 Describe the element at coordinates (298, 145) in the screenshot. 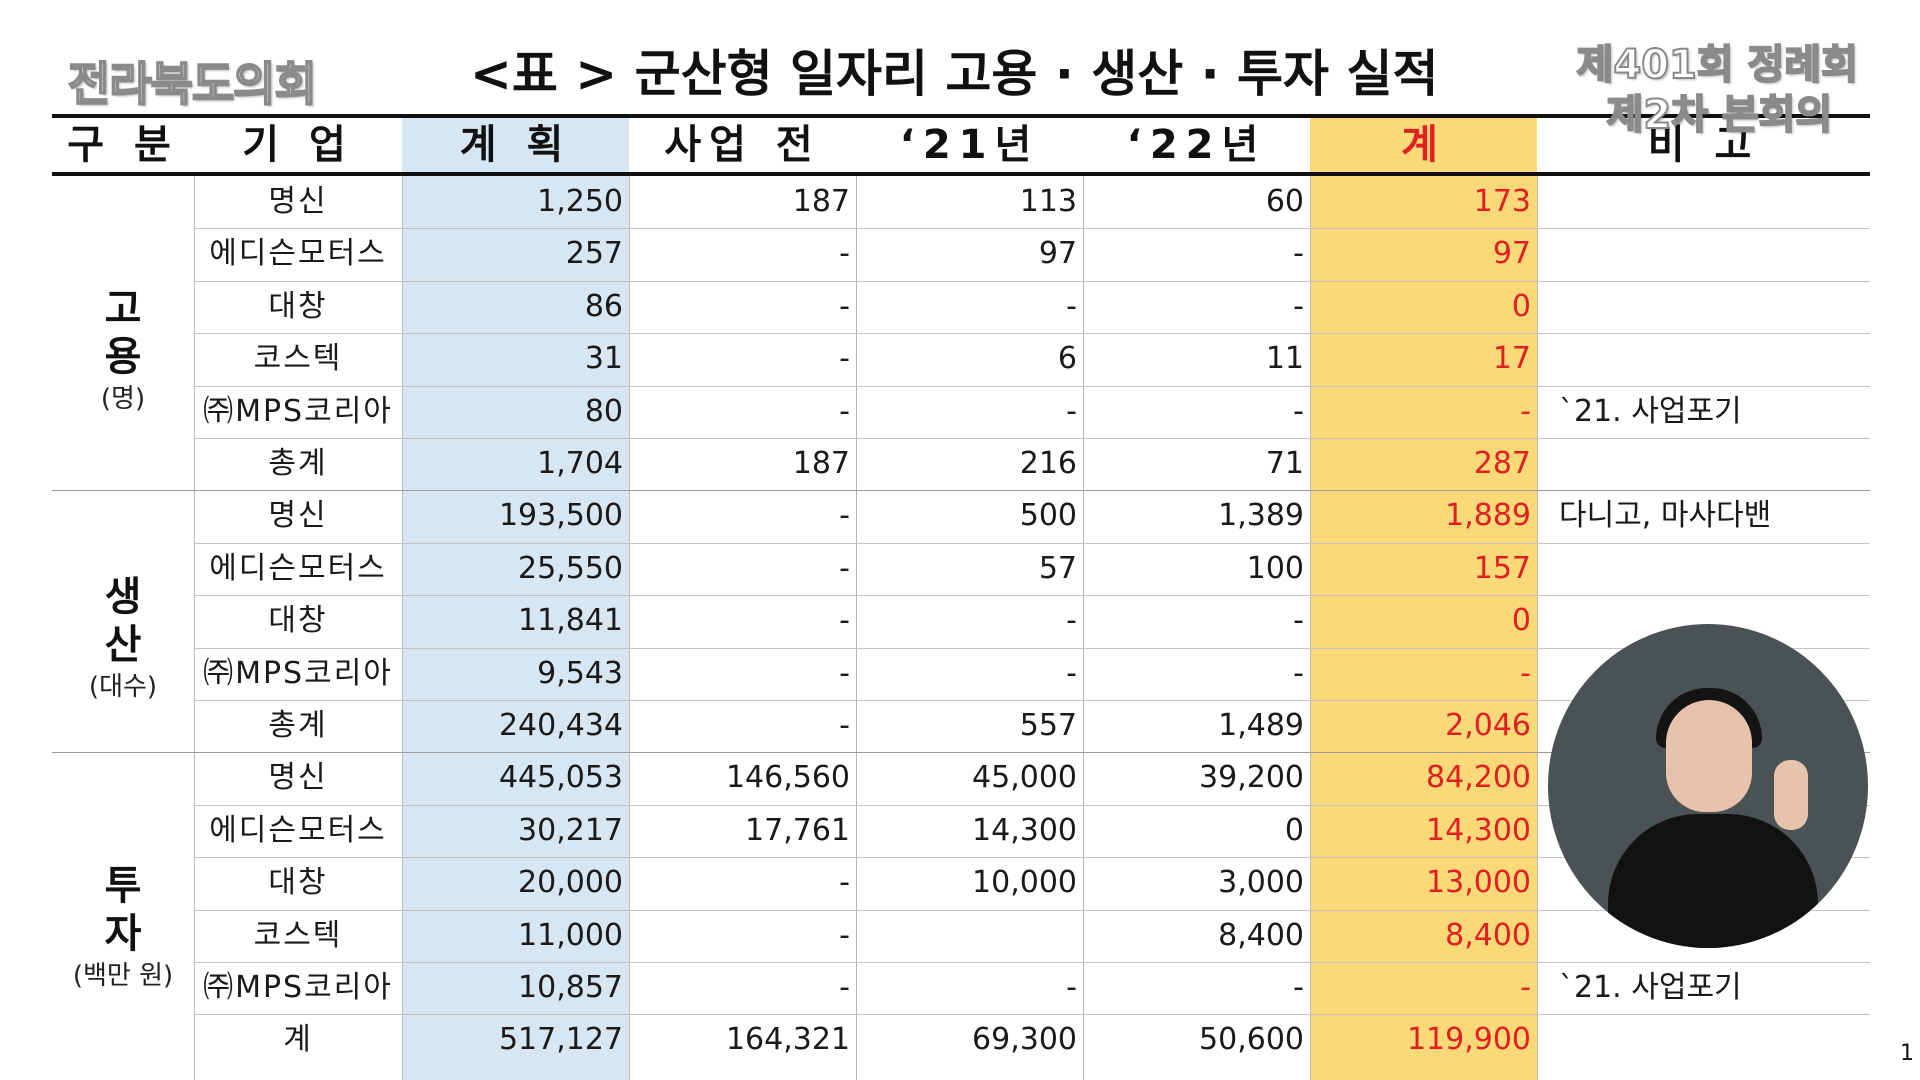

I see `col-header-company: 기 업` at that location.